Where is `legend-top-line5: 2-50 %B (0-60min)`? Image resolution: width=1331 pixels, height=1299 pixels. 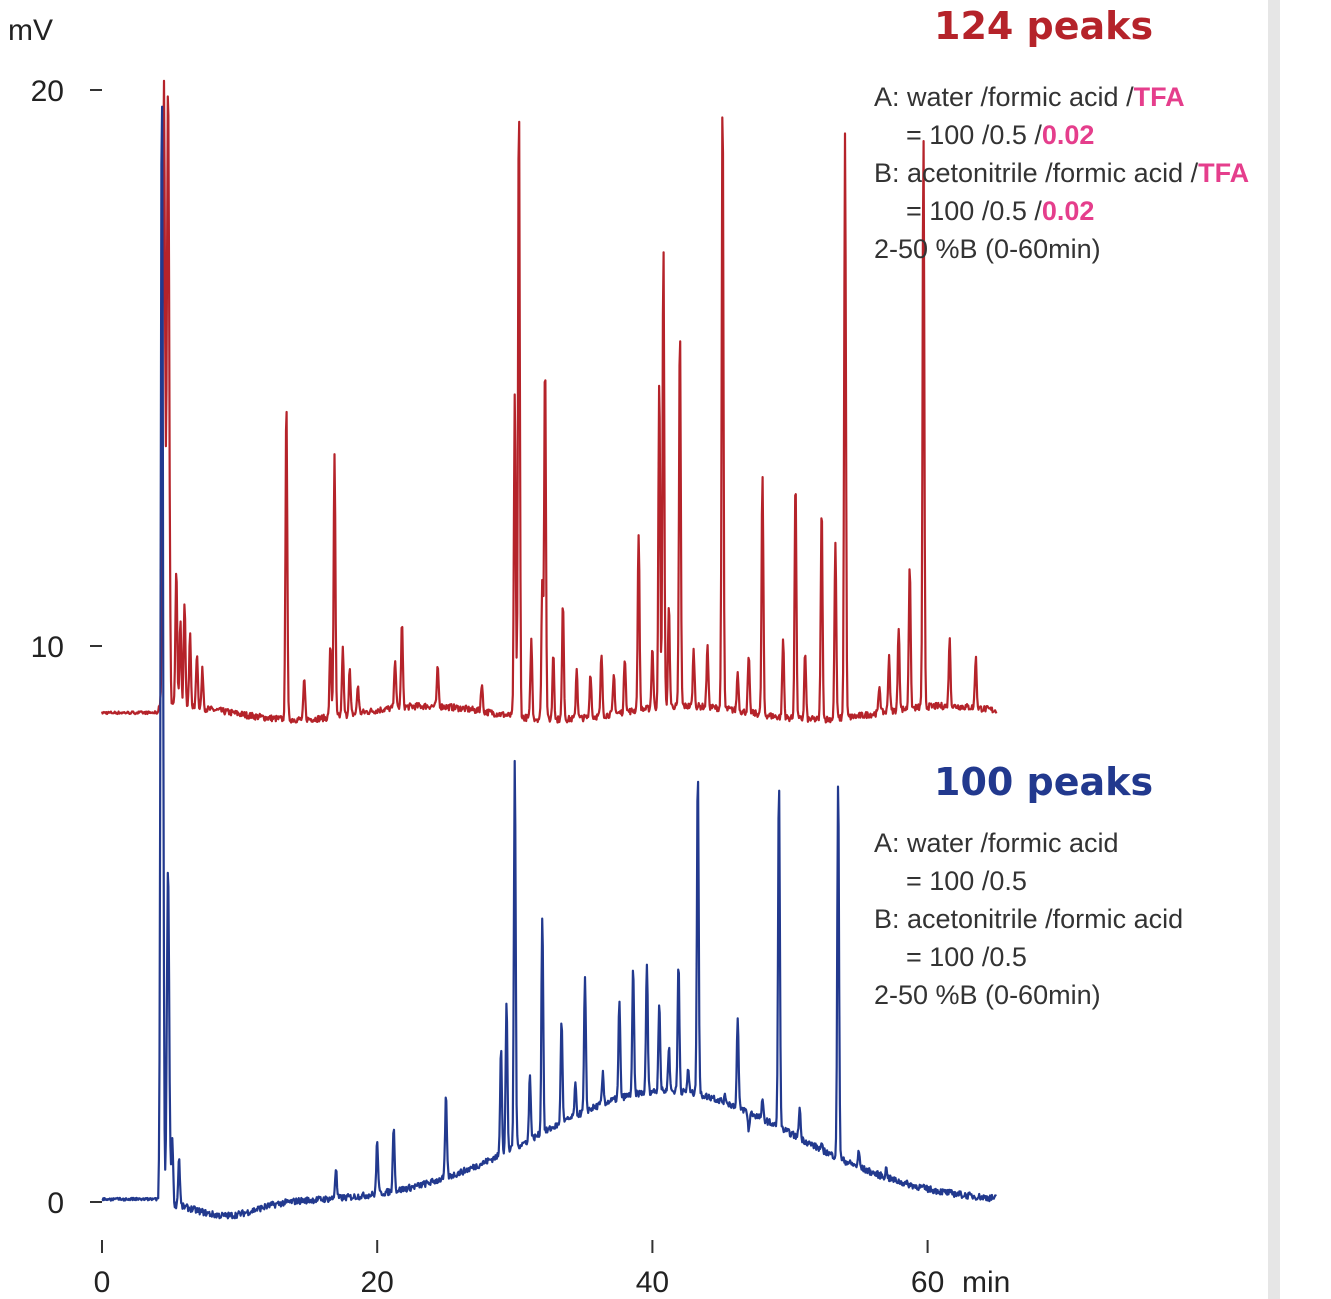 legend-top-line5: 2-50 %B (0-60min) is located at coordinates (987, 249).